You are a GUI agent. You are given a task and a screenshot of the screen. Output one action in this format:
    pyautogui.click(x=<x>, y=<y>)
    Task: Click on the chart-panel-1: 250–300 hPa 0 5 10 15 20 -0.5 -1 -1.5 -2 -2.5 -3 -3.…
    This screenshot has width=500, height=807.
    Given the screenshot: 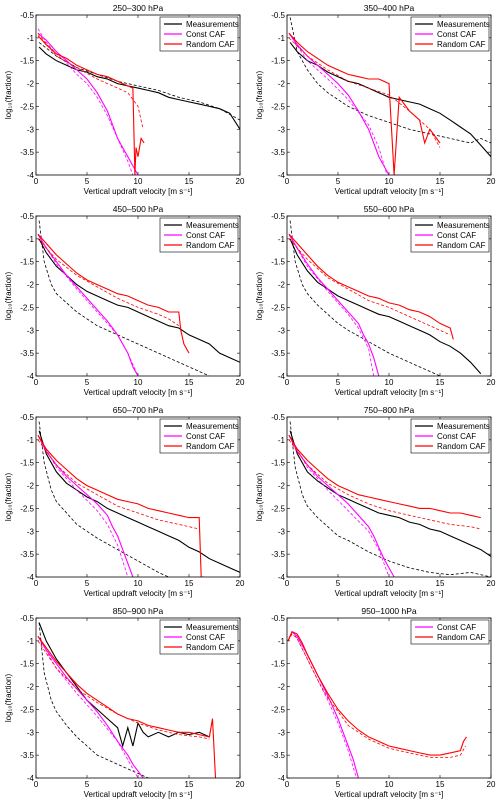 What is the action you would take?
    pyautogui.click(x=124, y=99)
    